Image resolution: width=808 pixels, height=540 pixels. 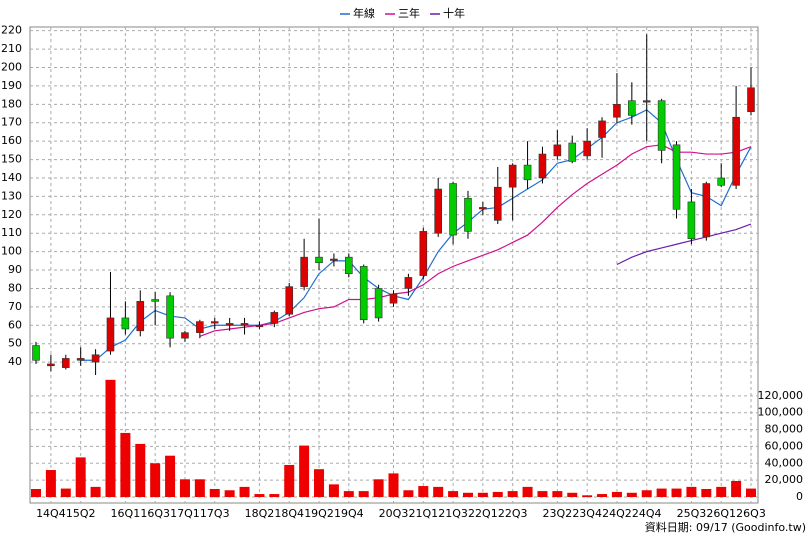 I want to click on x-tick-label: 16Q3, so click(x=155, y=513).